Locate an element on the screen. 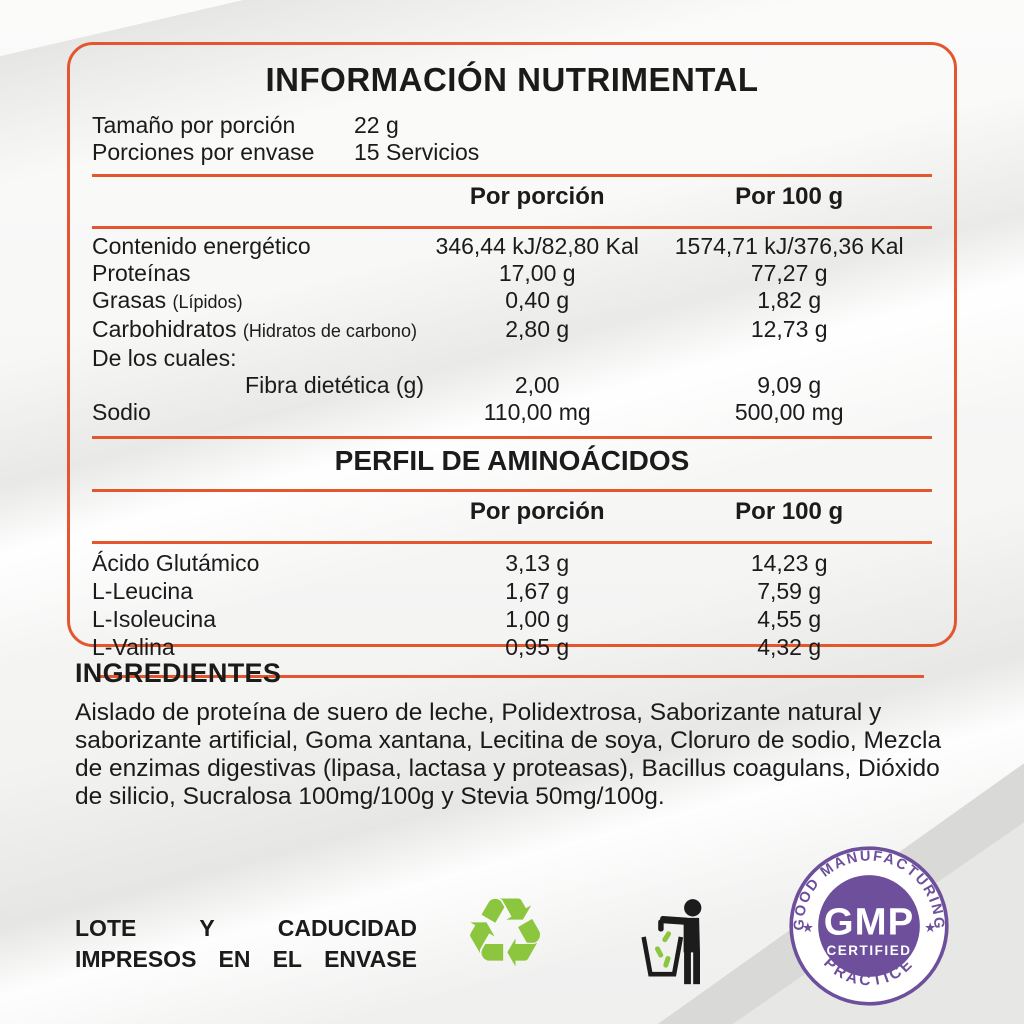 The height and width of the screenshot is (1024, 1024). nutrient-value-porcion: 17,00 g is located at coordinates (537, 273).